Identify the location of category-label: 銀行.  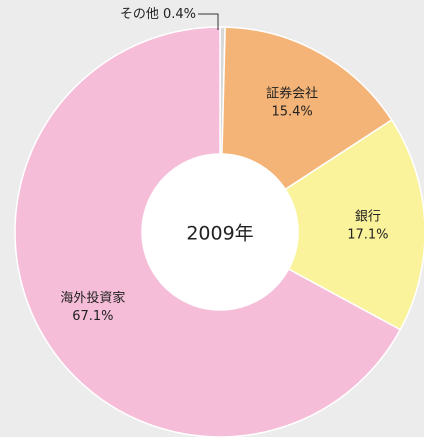
(368, 216).